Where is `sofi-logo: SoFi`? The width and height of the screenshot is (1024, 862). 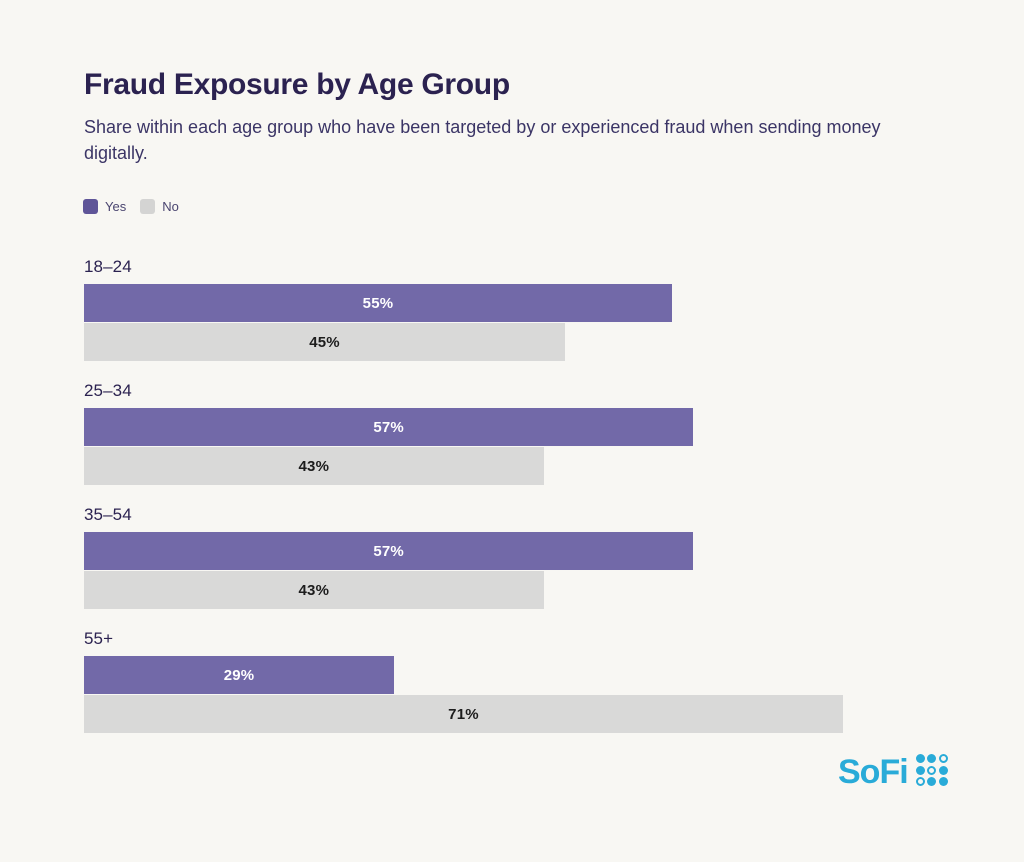
sofi-logo: SoFi is located at coordinates (893, 771).